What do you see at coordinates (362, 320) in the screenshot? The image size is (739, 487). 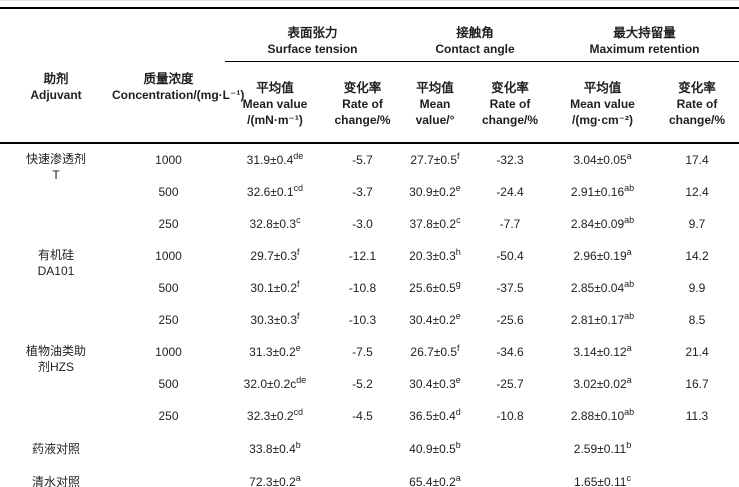 I see `table-cell: -10.3` at bounding box center [362, 320].